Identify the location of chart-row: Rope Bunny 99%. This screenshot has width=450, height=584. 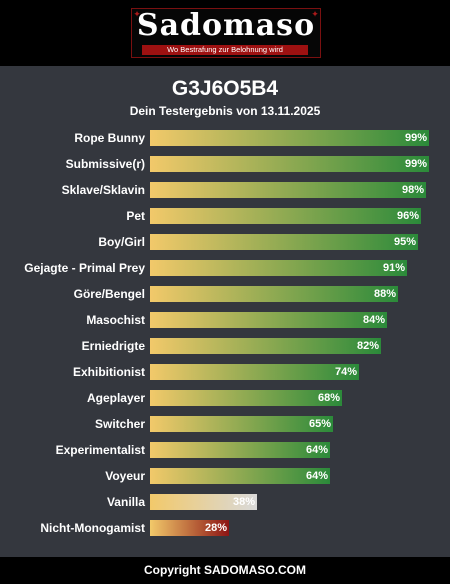
(225, 138).